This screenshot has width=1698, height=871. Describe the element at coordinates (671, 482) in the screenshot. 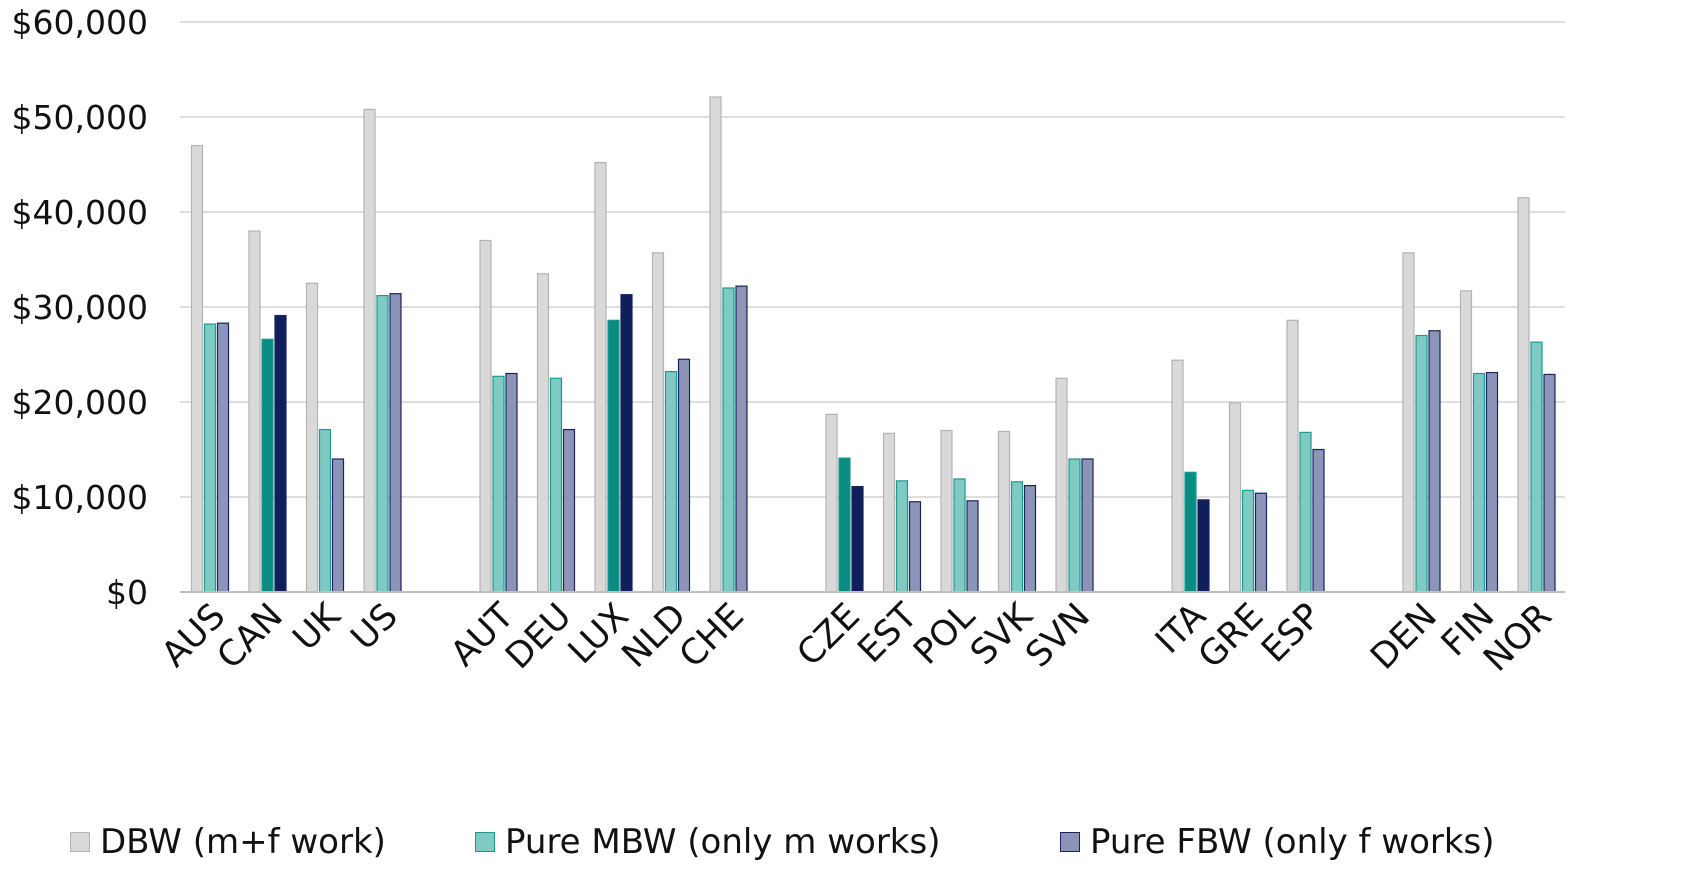

I see `bar-mbw-nld` at that location.